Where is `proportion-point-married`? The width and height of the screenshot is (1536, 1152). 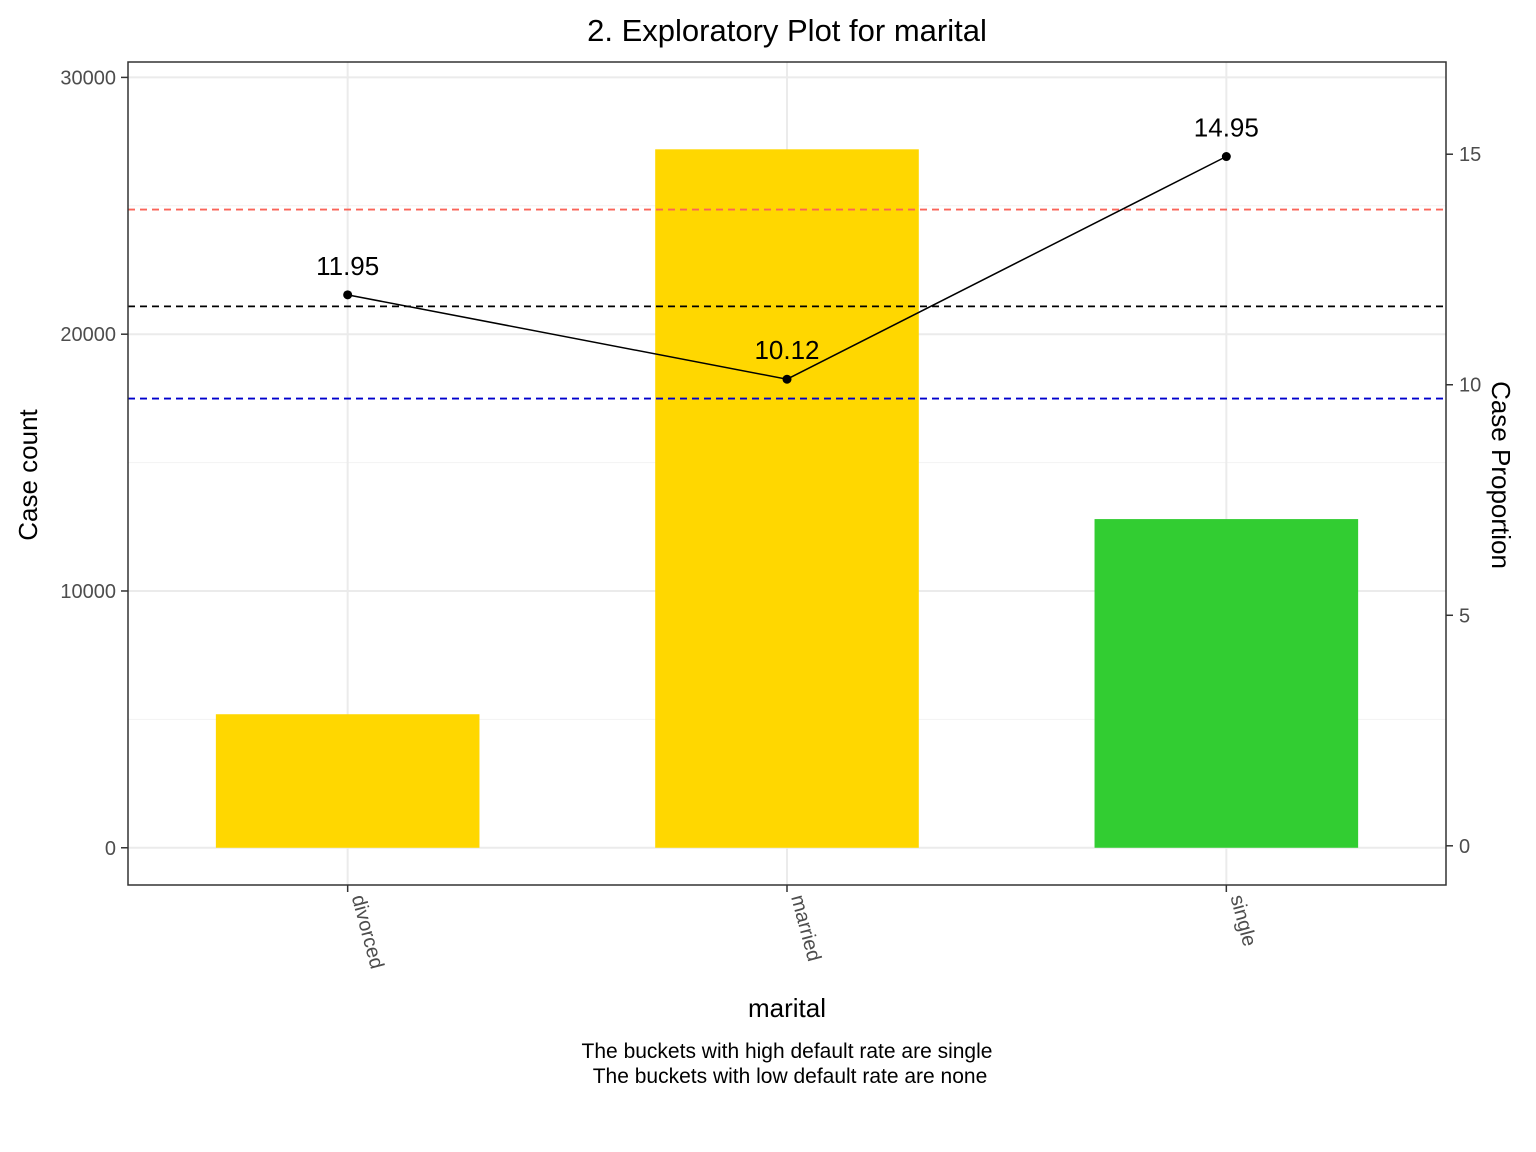 proportion-point-married is located at coordinates (787, 379).